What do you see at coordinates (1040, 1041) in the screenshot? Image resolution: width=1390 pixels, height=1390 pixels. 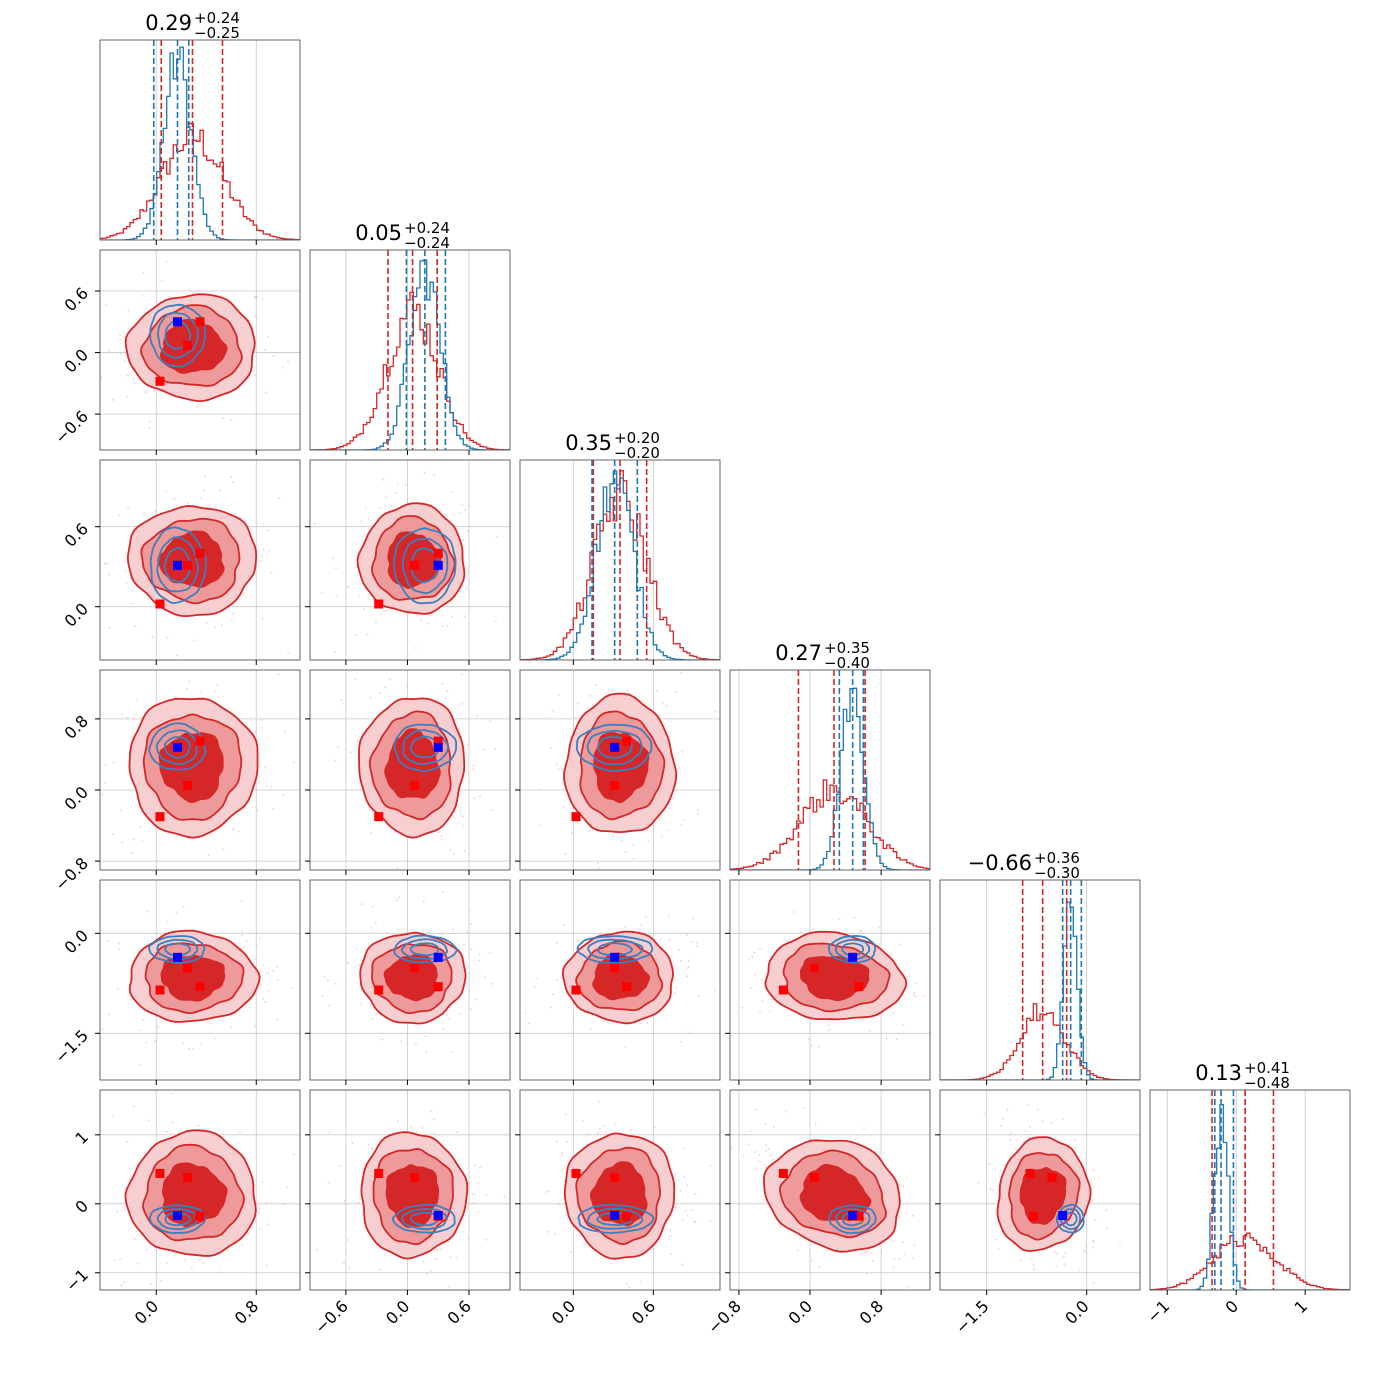 I see `red-histogram` at bounding box center [1040, 1041].